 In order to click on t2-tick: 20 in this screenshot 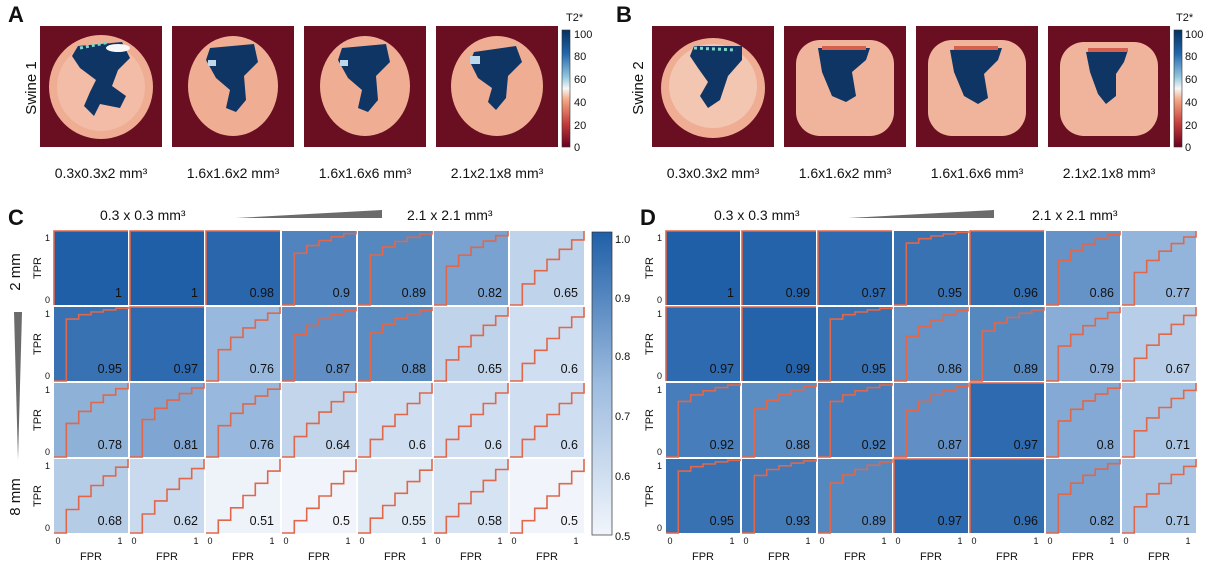, I will do `click(1191, 126)`.